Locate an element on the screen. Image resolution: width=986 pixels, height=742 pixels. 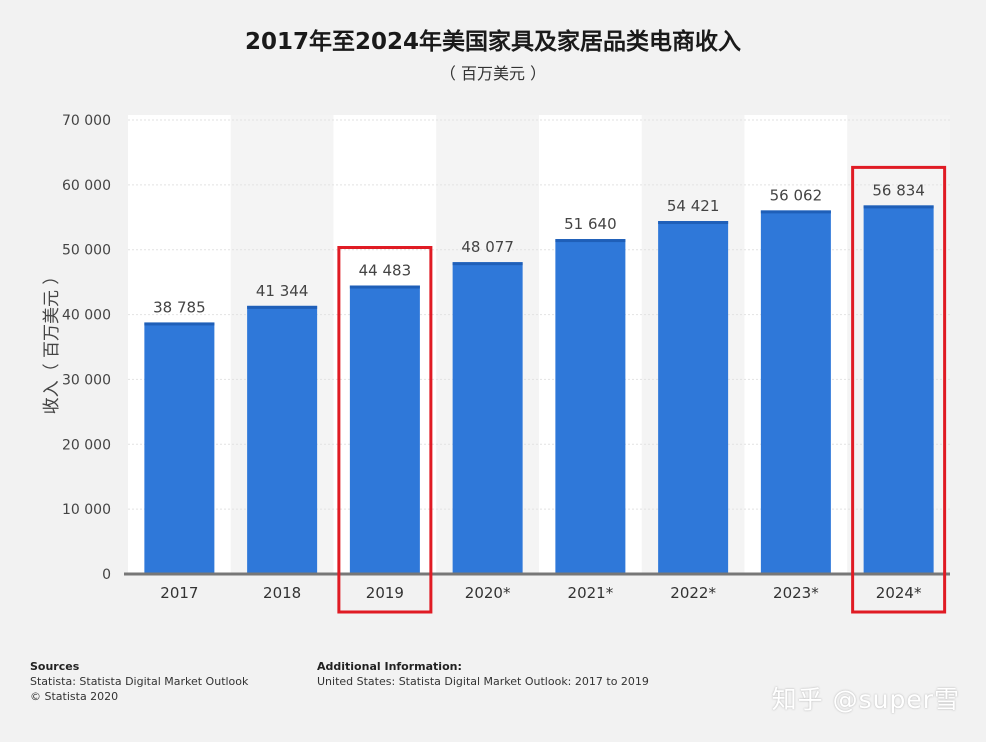
data-label: 54 421 is located at coordinates (693, 206).